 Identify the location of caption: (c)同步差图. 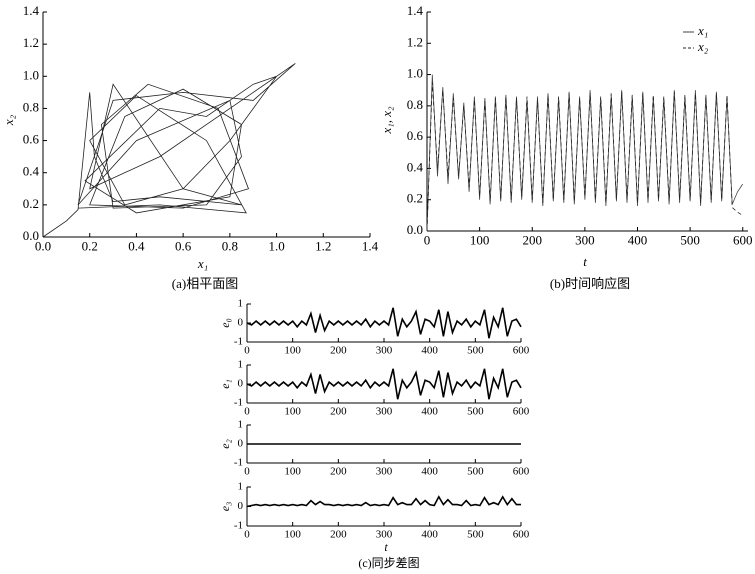
(388, 563).